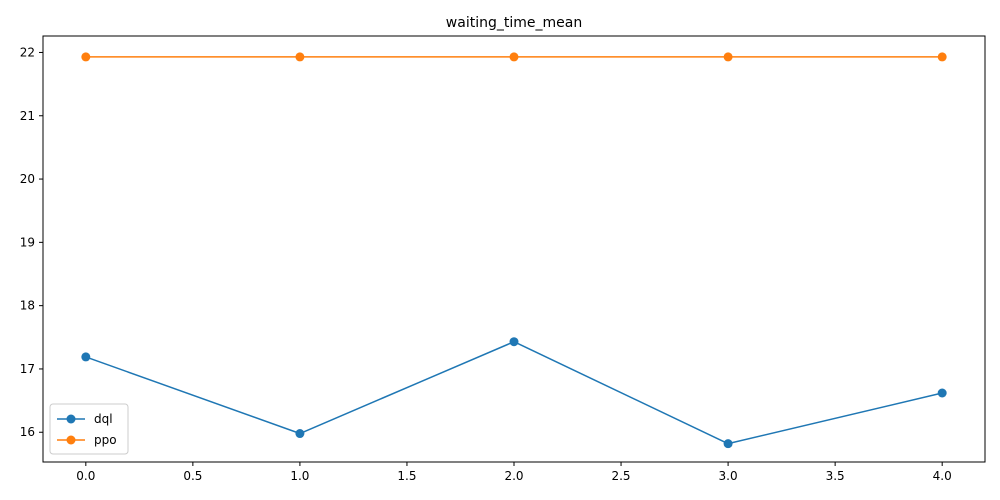  I want to click on x-tick-label: 3.5, so click(835, 476).